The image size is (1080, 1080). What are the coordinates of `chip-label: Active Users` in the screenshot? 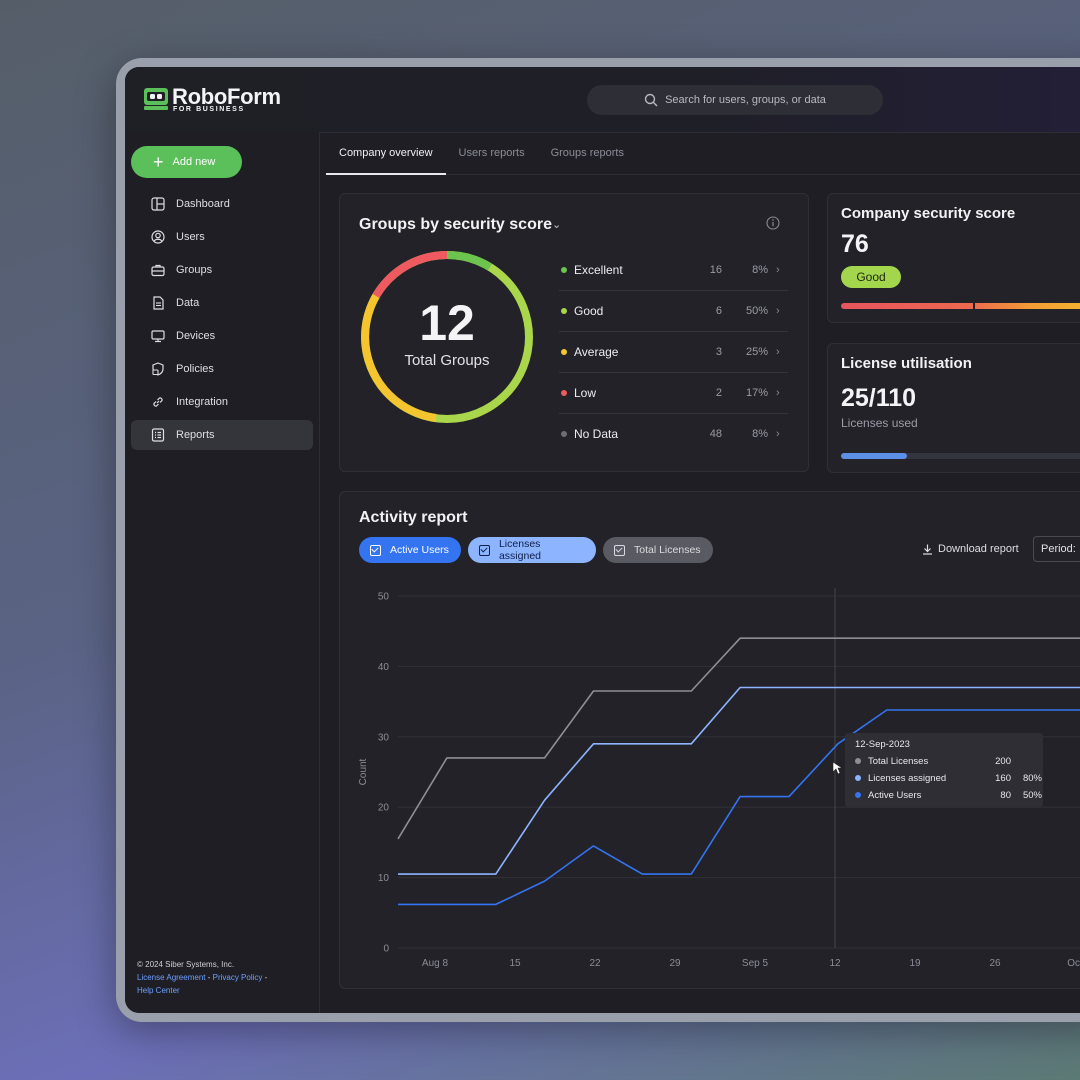 It's located at (419, 550).